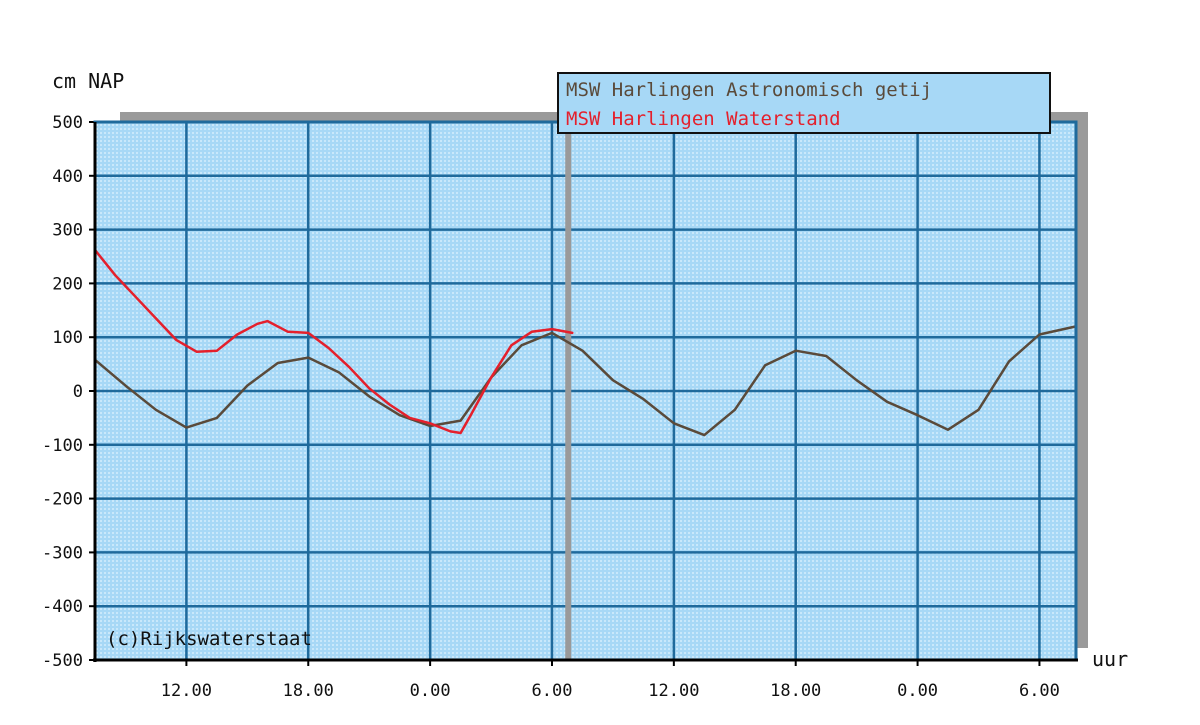  What do you see at coordinates (62, 500) in the screenshot?
I see `y-tick-label: -200` at bounding box center [62, 500].